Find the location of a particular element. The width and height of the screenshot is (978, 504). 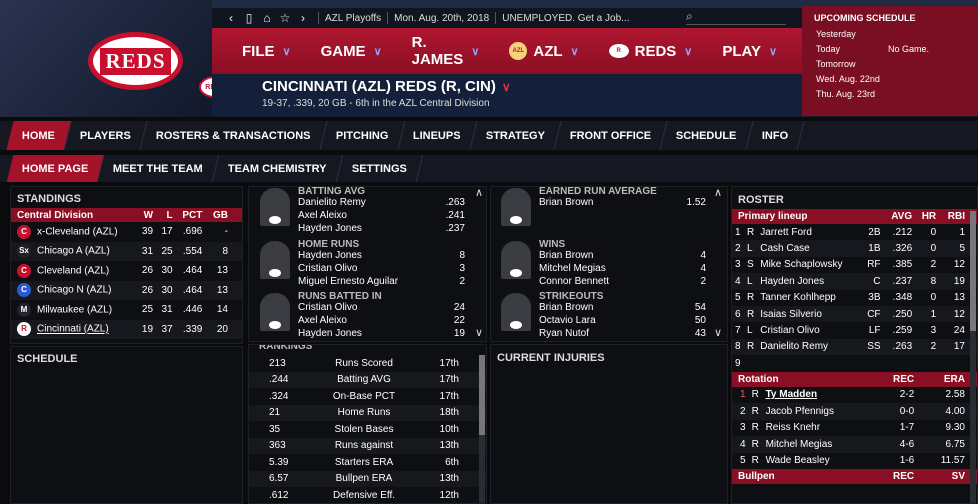

tab-meet-the-team: MEET THE TEAM is located at coordinates (159, 168).